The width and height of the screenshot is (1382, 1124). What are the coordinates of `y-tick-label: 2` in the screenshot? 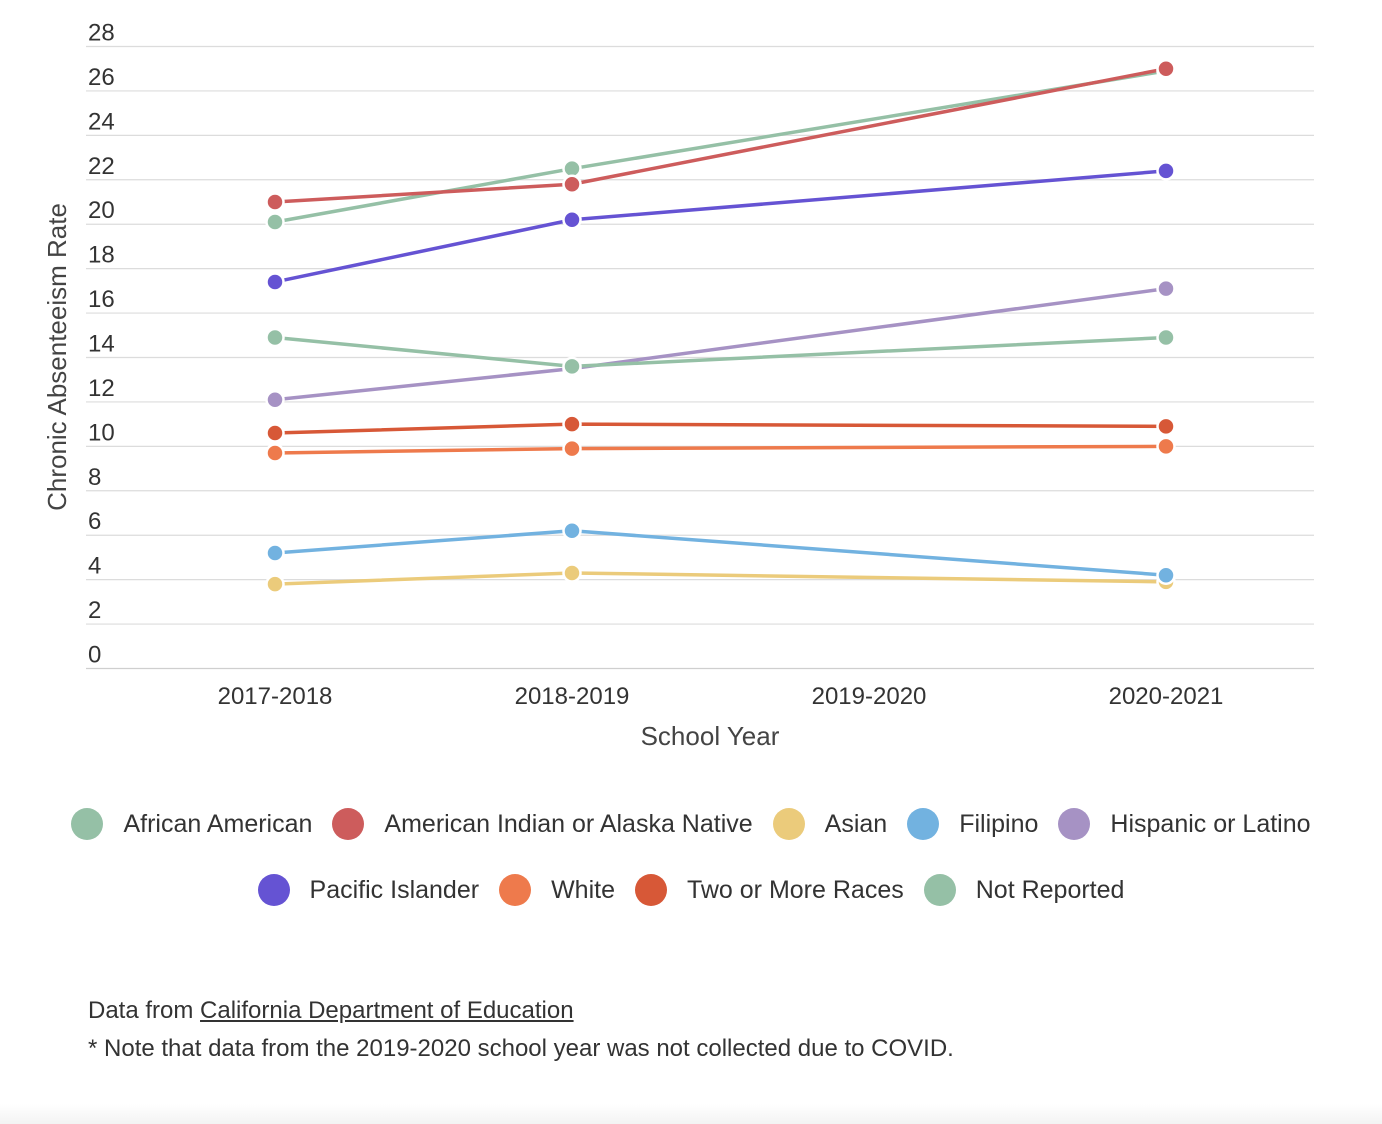 It's located at (94, 610).